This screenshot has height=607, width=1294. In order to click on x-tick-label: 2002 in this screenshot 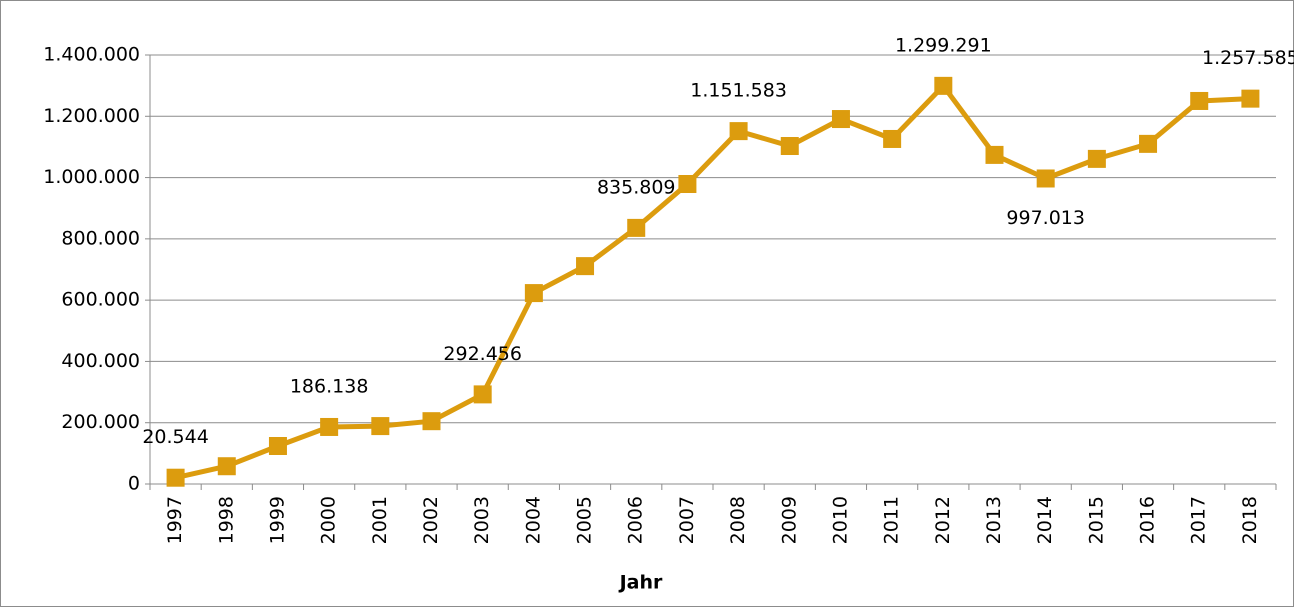, I will do `click(431, 520)`.